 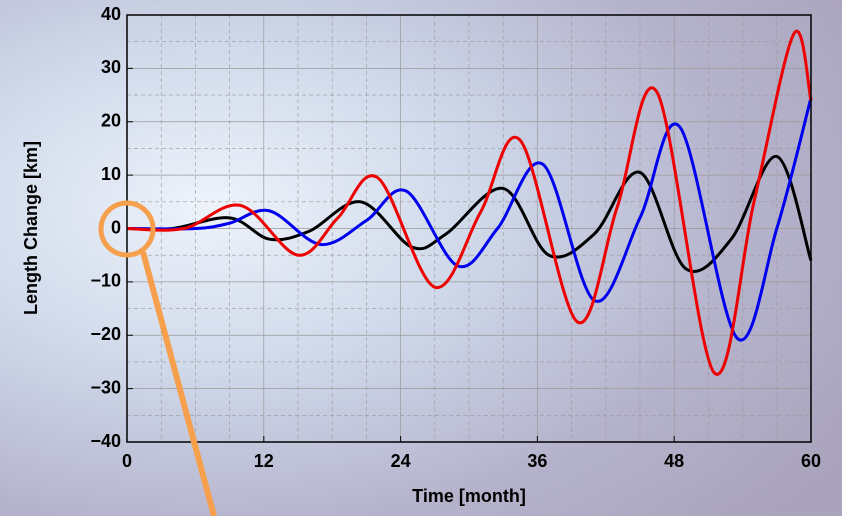 What do you see at coordinates (105, 387) in the screenshot?
I see `y-tick-label: −30` at bounding box center [105, 387].